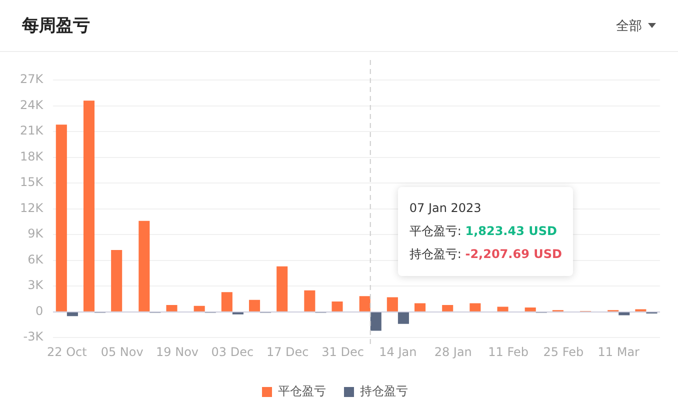 The height and width of the screenshot is (412, 678). I want to click on y-tick-label: 9K, so click(36, 233).